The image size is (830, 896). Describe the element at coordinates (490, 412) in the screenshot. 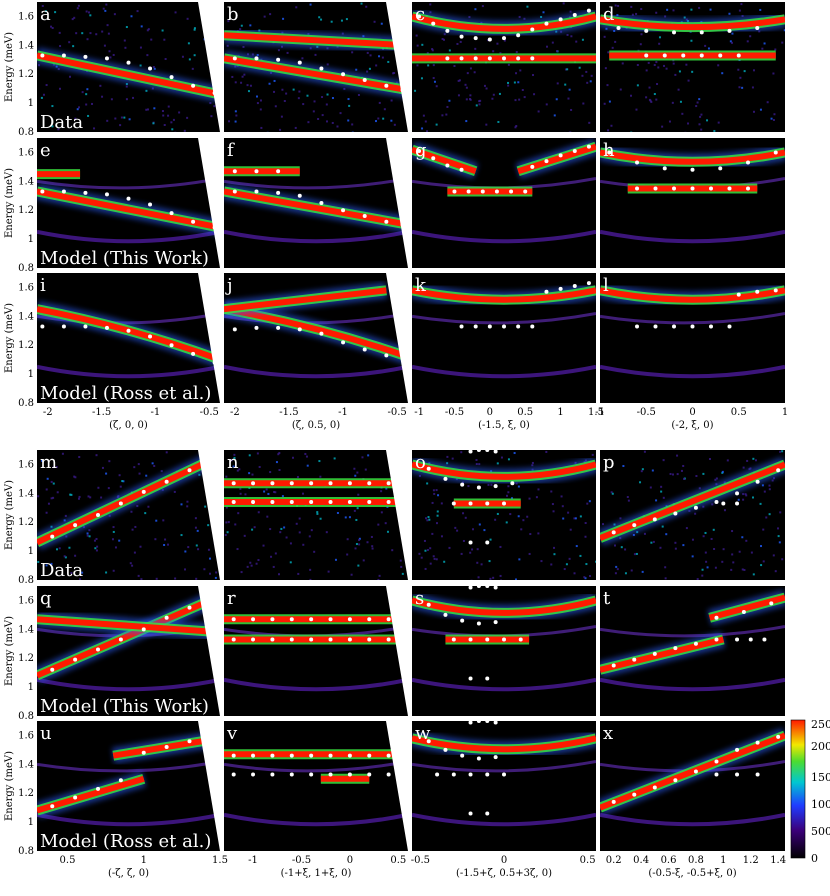

I see `x-tick-label: 0` at that location.